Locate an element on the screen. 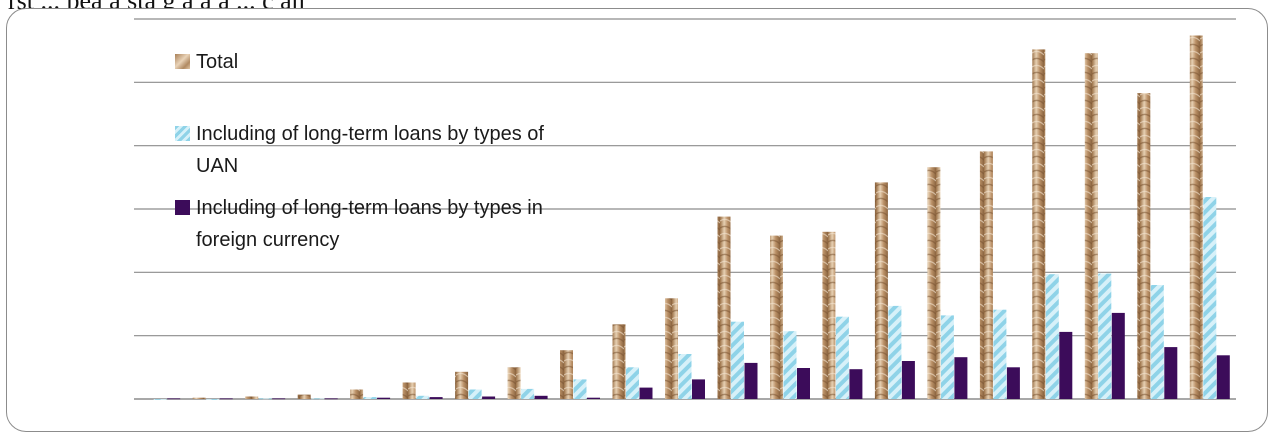 This screenshot has height=438, width=1276. legend-swatch-total is located at coordinates (182, 61).